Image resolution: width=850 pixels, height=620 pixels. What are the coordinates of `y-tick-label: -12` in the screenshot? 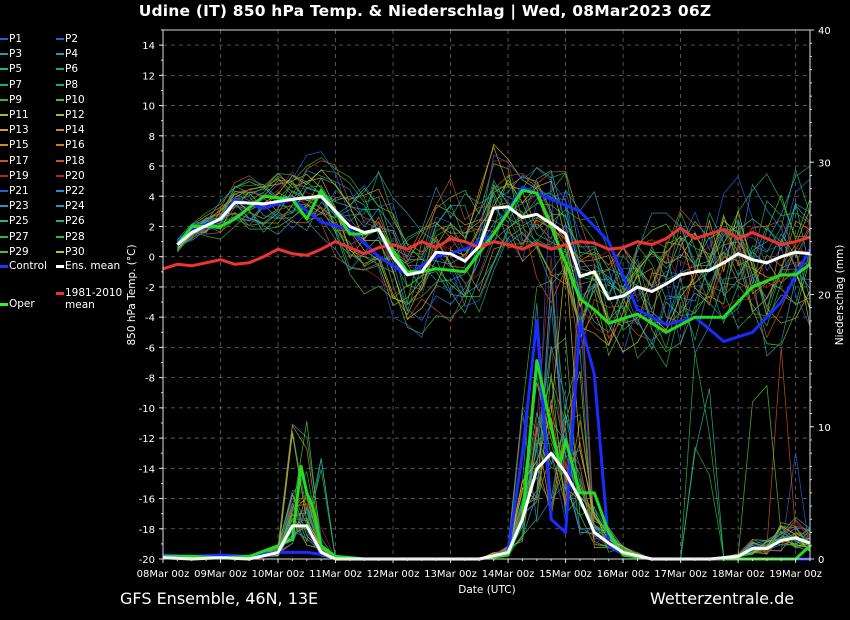 It's located at (147, 439).